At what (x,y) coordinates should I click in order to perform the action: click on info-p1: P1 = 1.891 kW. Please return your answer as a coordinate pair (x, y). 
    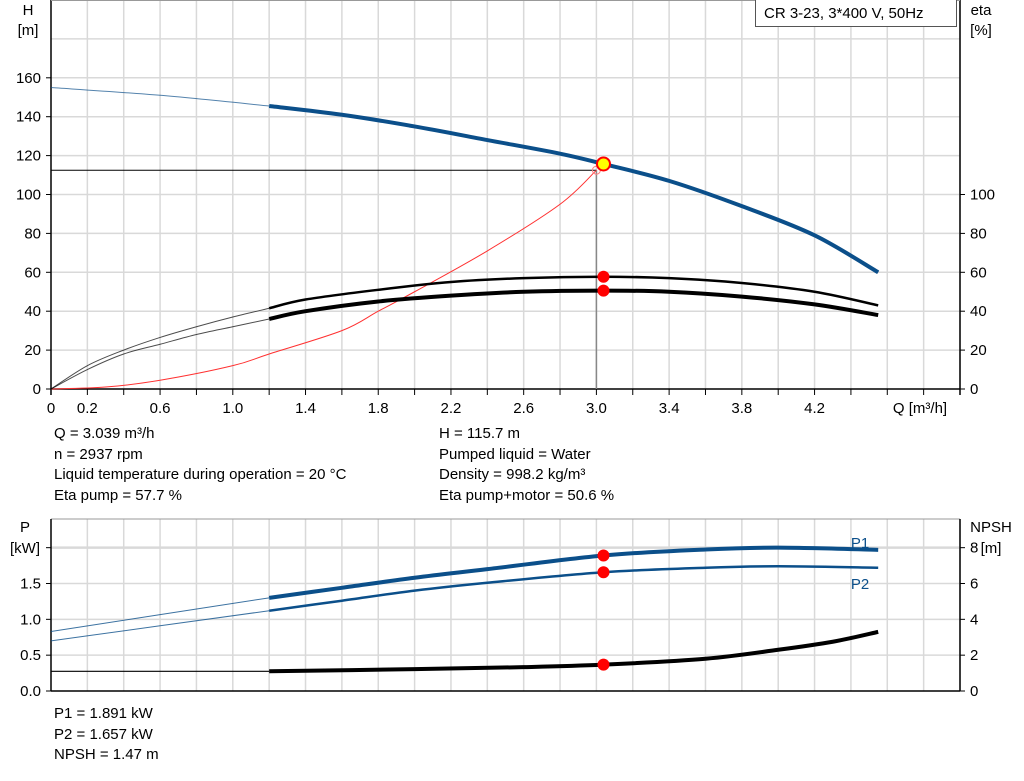
    Looking at the image, I should click on (103, 713).